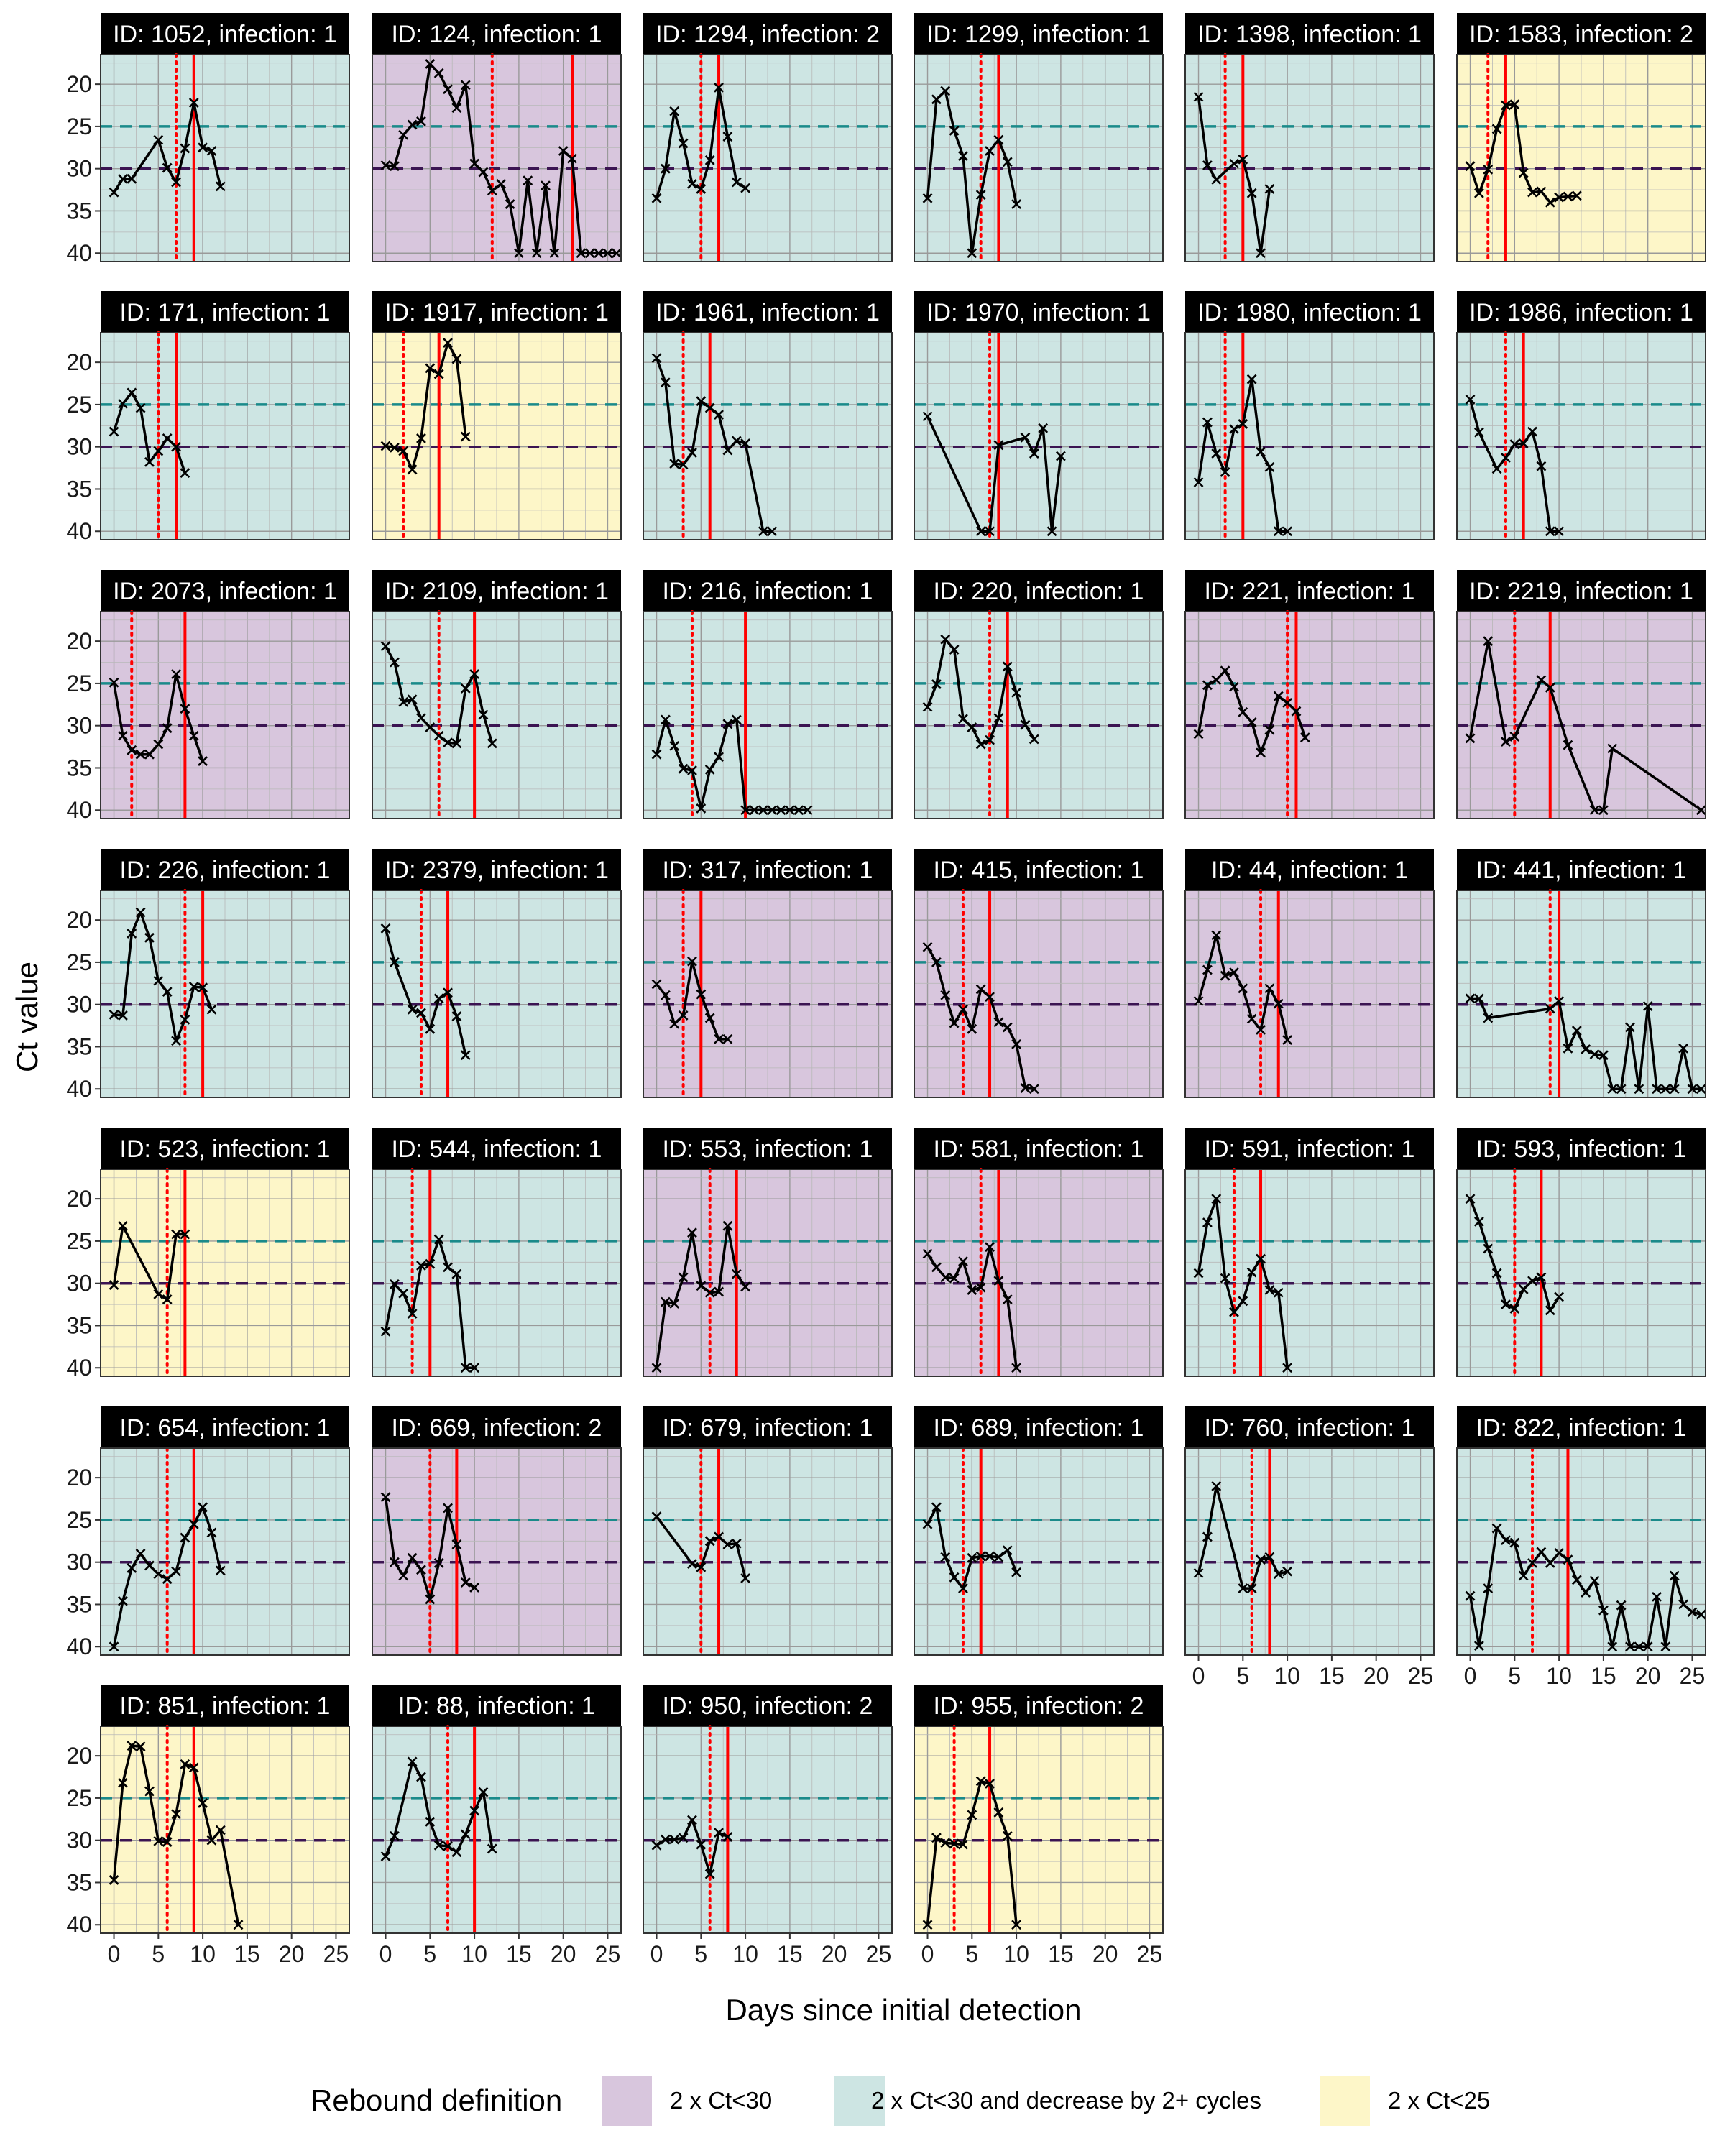  I want to click on facet-strip-label: ID: 822, infection: 1, so click(1581, 1428).